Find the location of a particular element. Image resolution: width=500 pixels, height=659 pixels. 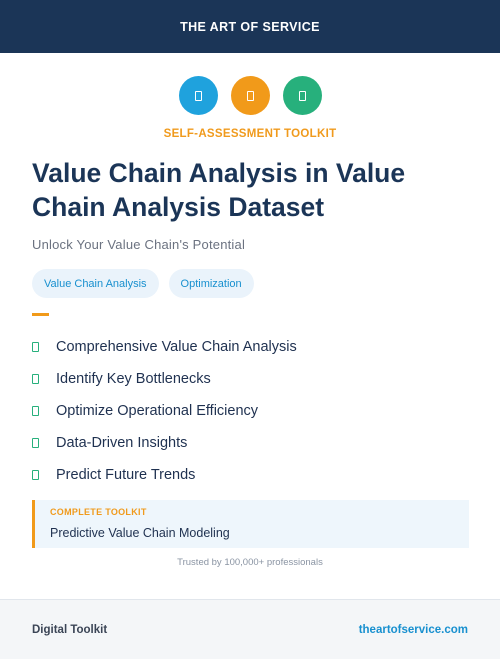

feature-item: Predict Future Trends is located at coordinates (164, 475).